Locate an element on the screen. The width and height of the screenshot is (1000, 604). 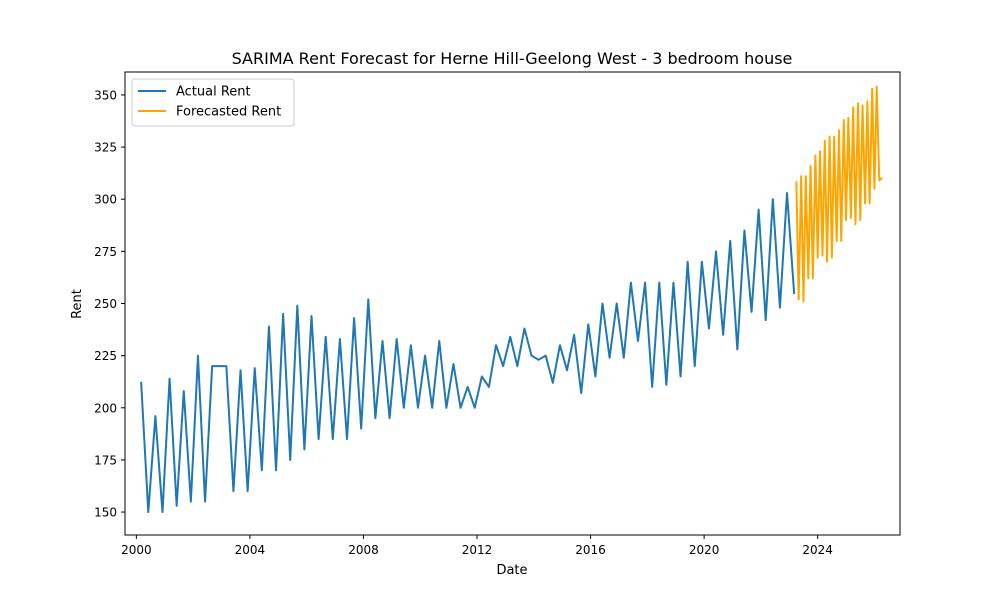
y-tick-label: 325 is located at coordinates (105, 148).